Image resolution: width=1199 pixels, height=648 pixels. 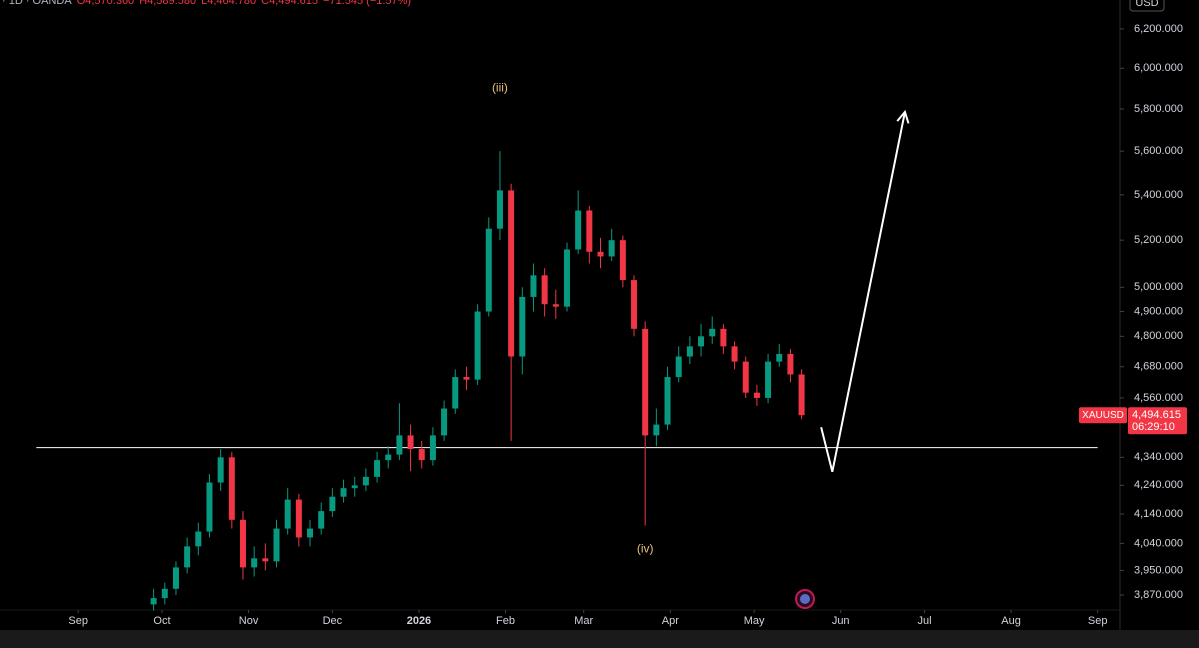 I want to click on x-tick-label: Mar, so click(x=583, y=621).